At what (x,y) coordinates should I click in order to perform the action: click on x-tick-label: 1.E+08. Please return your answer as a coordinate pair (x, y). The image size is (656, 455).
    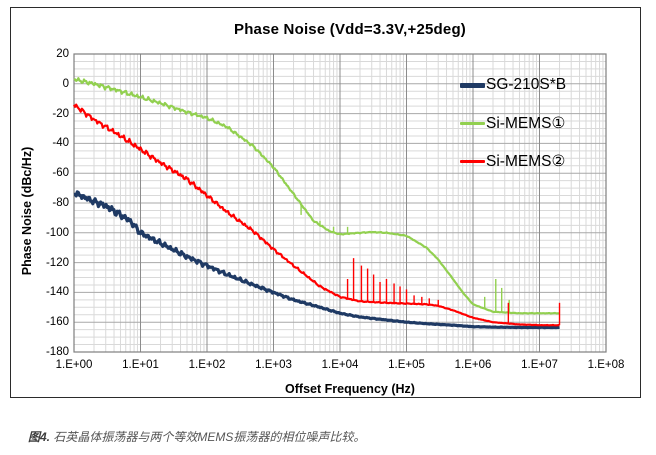
    Looking at the image, I should click on (606, 365).